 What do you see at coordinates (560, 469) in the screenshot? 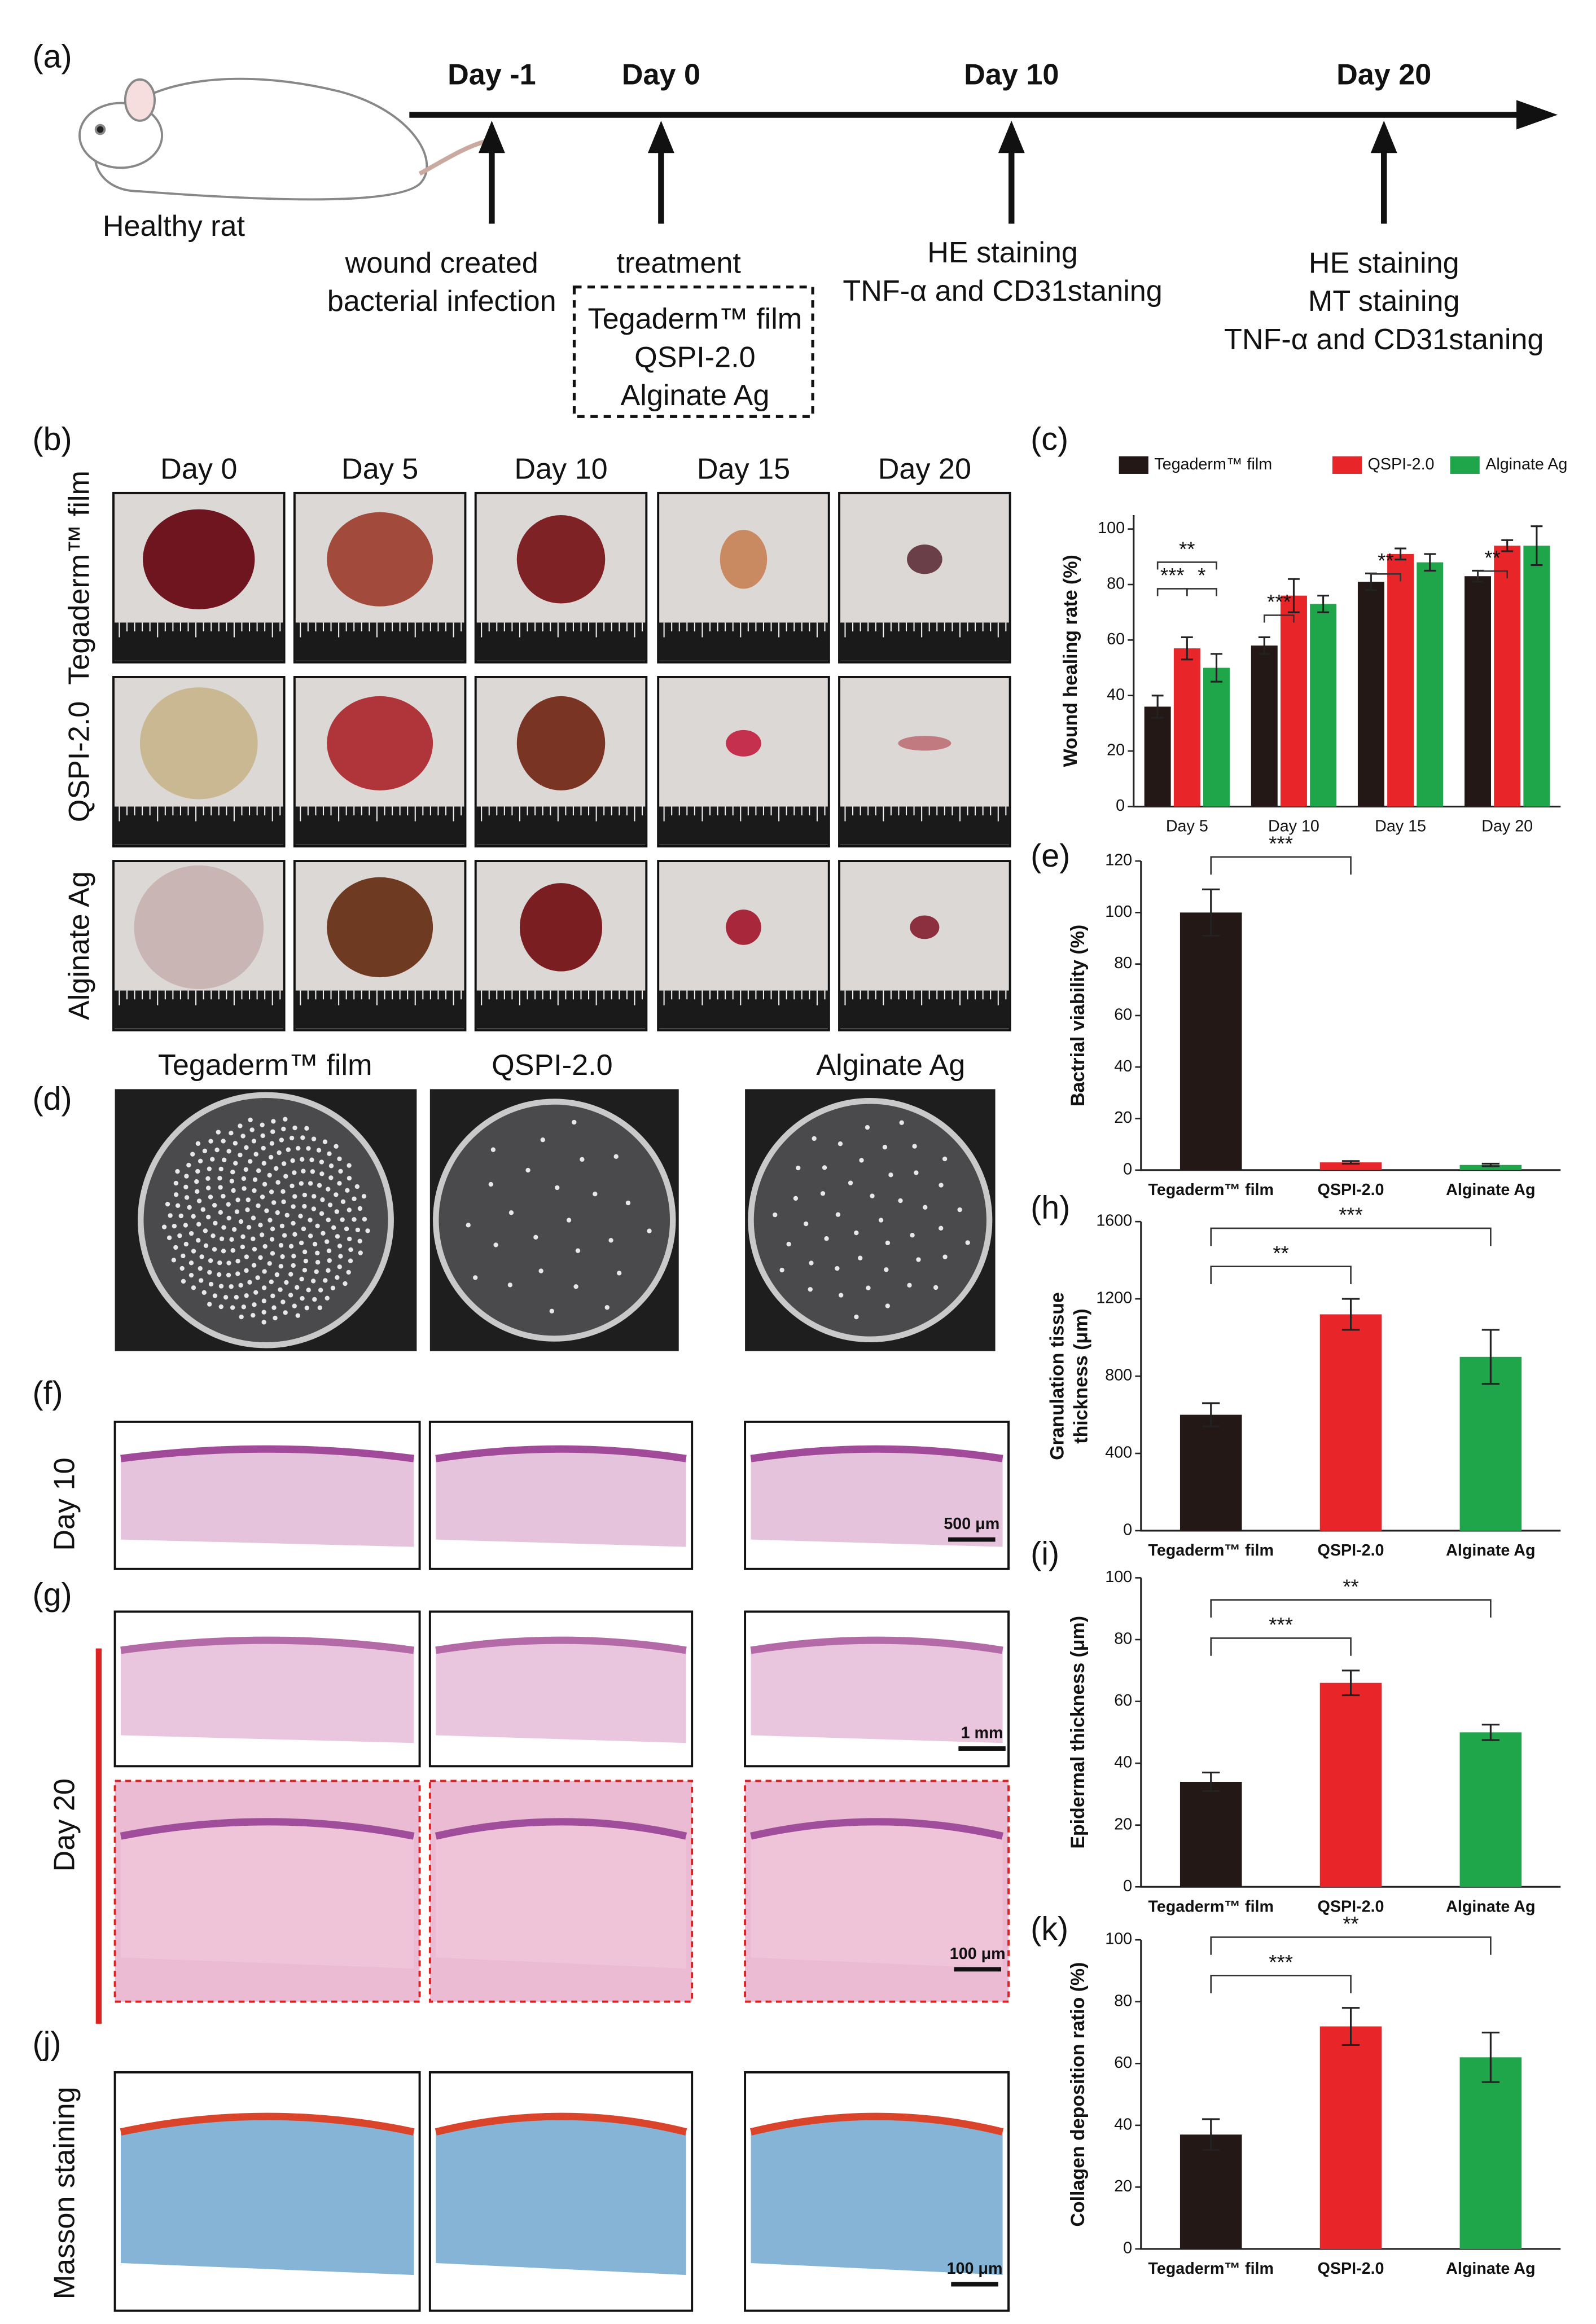
I see `column-header: Day 10` at bounding box center [560, 469].